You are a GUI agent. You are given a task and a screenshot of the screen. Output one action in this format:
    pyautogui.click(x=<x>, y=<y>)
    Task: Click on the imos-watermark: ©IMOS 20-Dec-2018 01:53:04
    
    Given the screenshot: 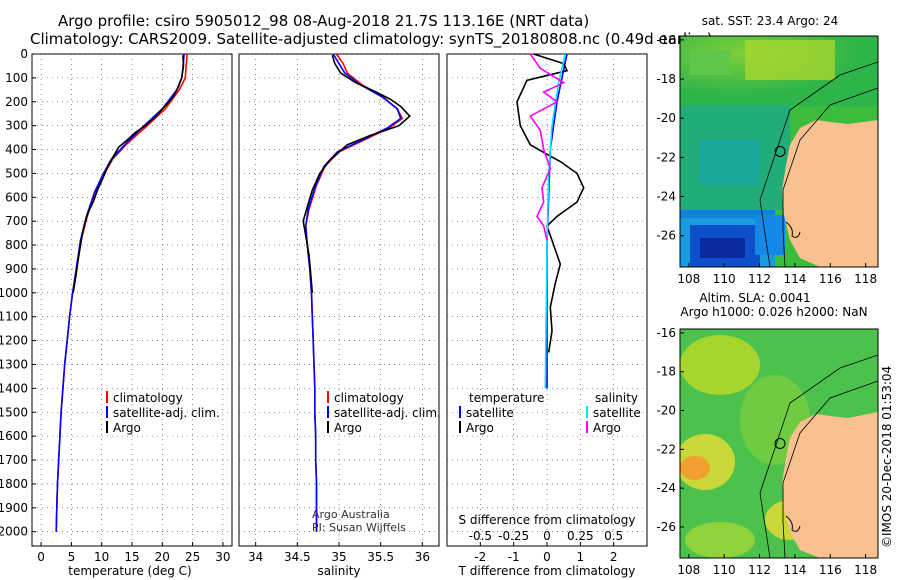 What is the action you would take?
    pyautogui.click(x=887, y=456)
    